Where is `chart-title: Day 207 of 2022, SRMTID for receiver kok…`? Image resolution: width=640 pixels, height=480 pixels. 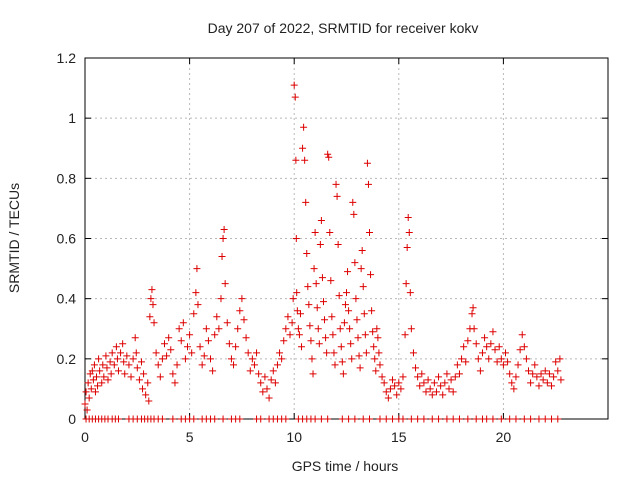
chart-title: Day 207 of 2022, SRMTID for receiver kok… is located at coordinates (343, 28).